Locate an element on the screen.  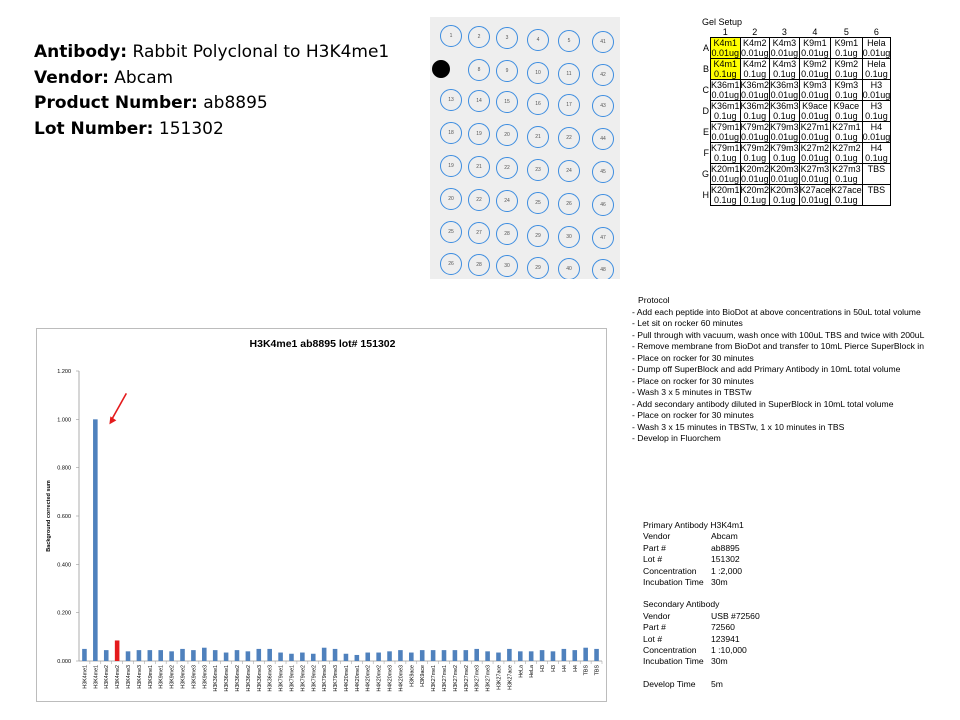
blot-dot: 30 is located at coordinates (507, 266).